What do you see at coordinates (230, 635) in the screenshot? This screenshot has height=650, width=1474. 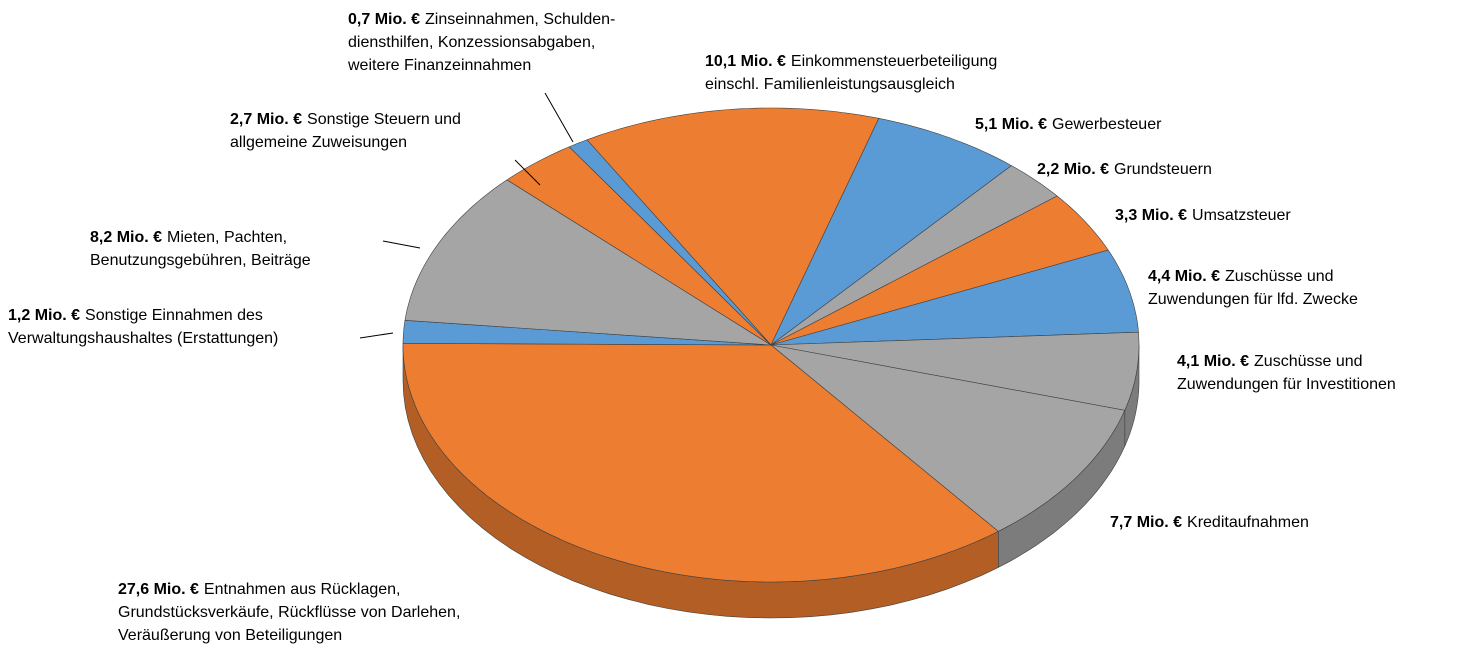 I see `category-label: Veräußerung von Beteiligungen` at bounding box center [230, 635].